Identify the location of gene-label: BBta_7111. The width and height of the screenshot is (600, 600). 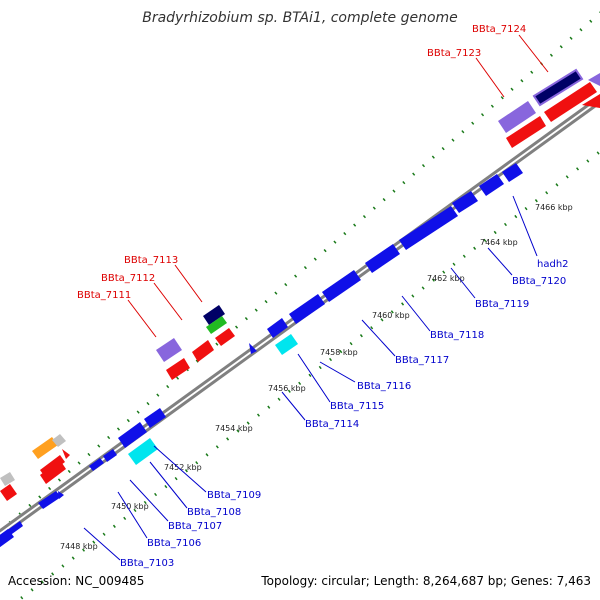
(104, 295).